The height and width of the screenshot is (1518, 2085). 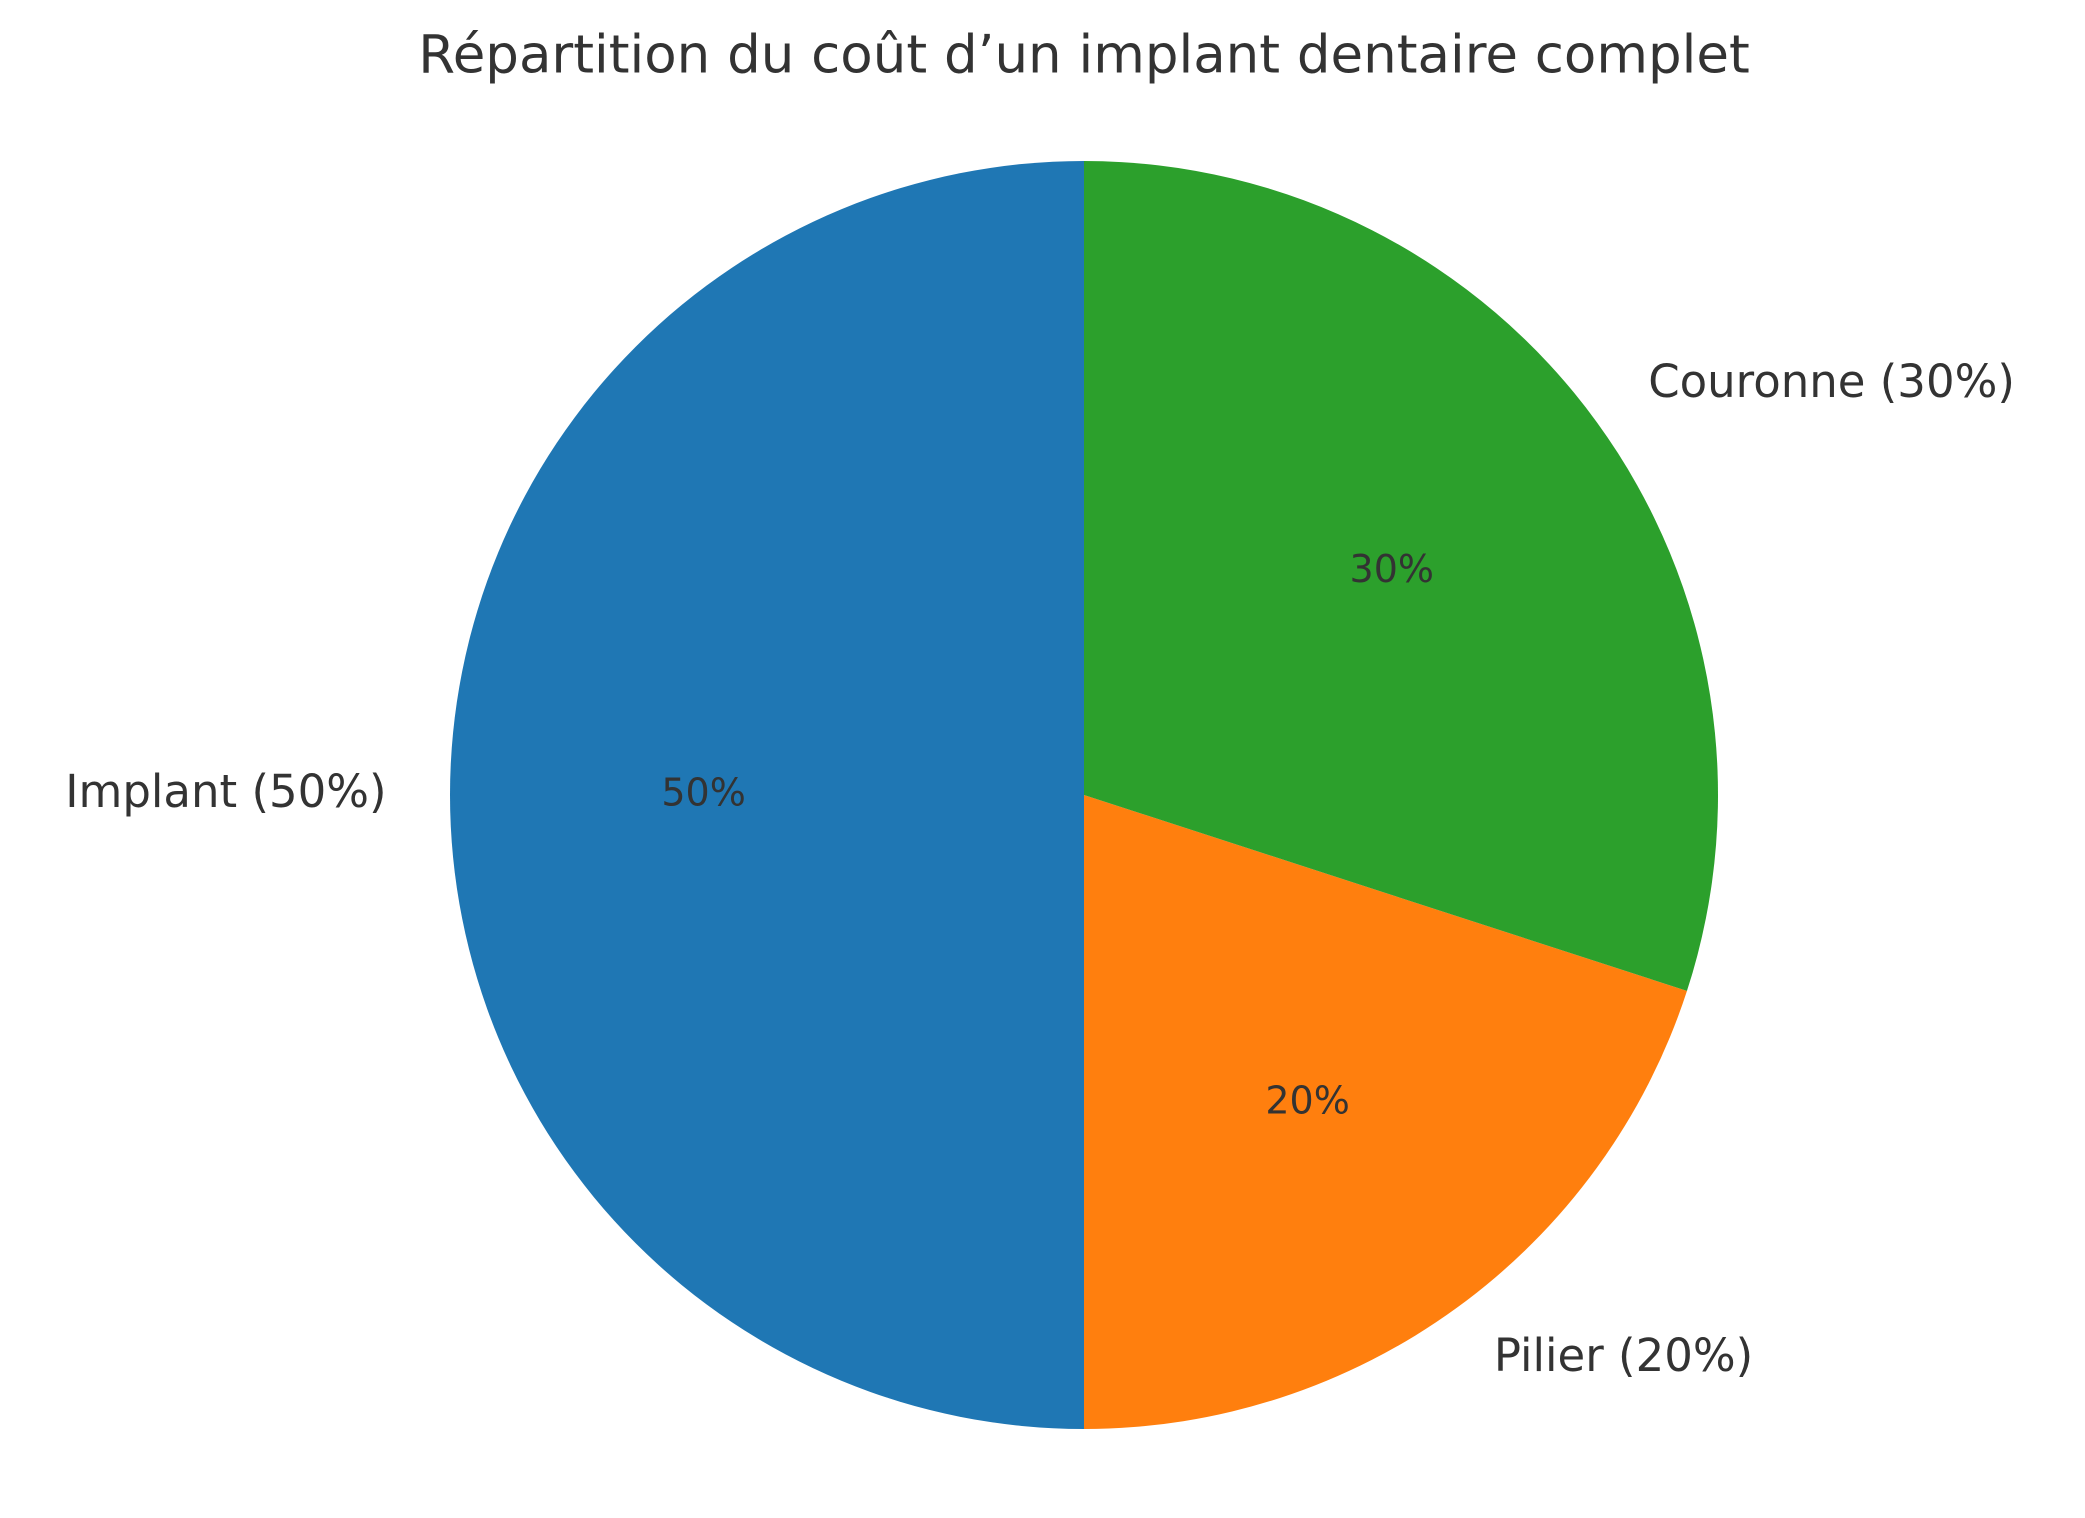 What do you see at coordinates (225, 791) in the screenshot?
I see `slice-category-label: Implant (50%)` at bounding box center [225, 791].